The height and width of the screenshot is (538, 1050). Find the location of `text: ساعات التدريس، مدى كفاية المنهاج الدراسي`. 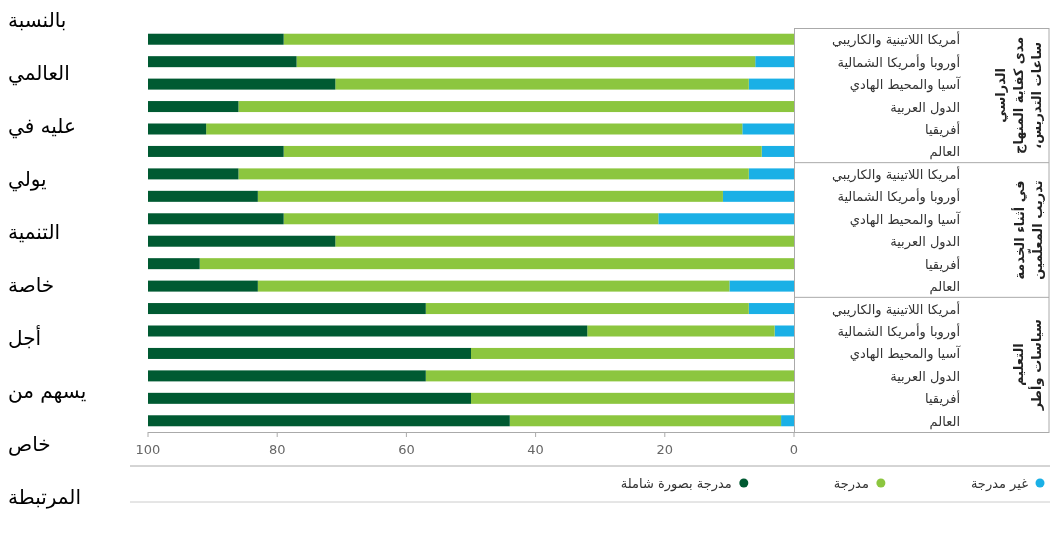

text: ساعات التدريس، مدى كفاية المنهاج الدراسي is located at coordinates (1019, 95).